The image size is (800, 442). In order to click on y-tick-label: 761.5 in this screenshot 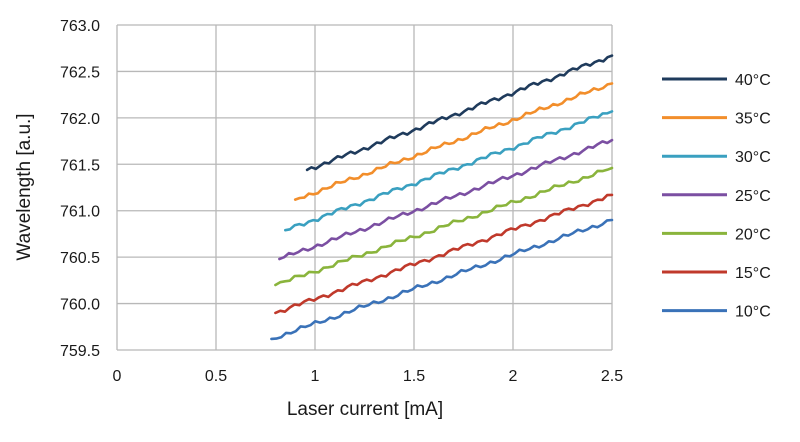, I will do `click(80, 165)`.